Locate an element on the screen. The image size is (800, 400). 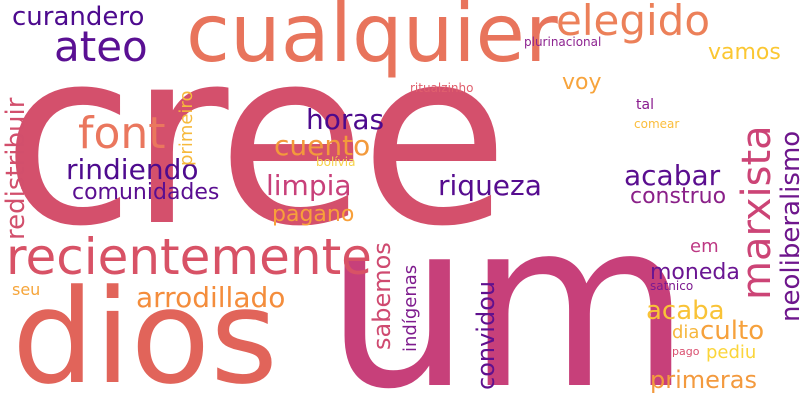
word-pagano: pagano is located at coordinates (313, 214).